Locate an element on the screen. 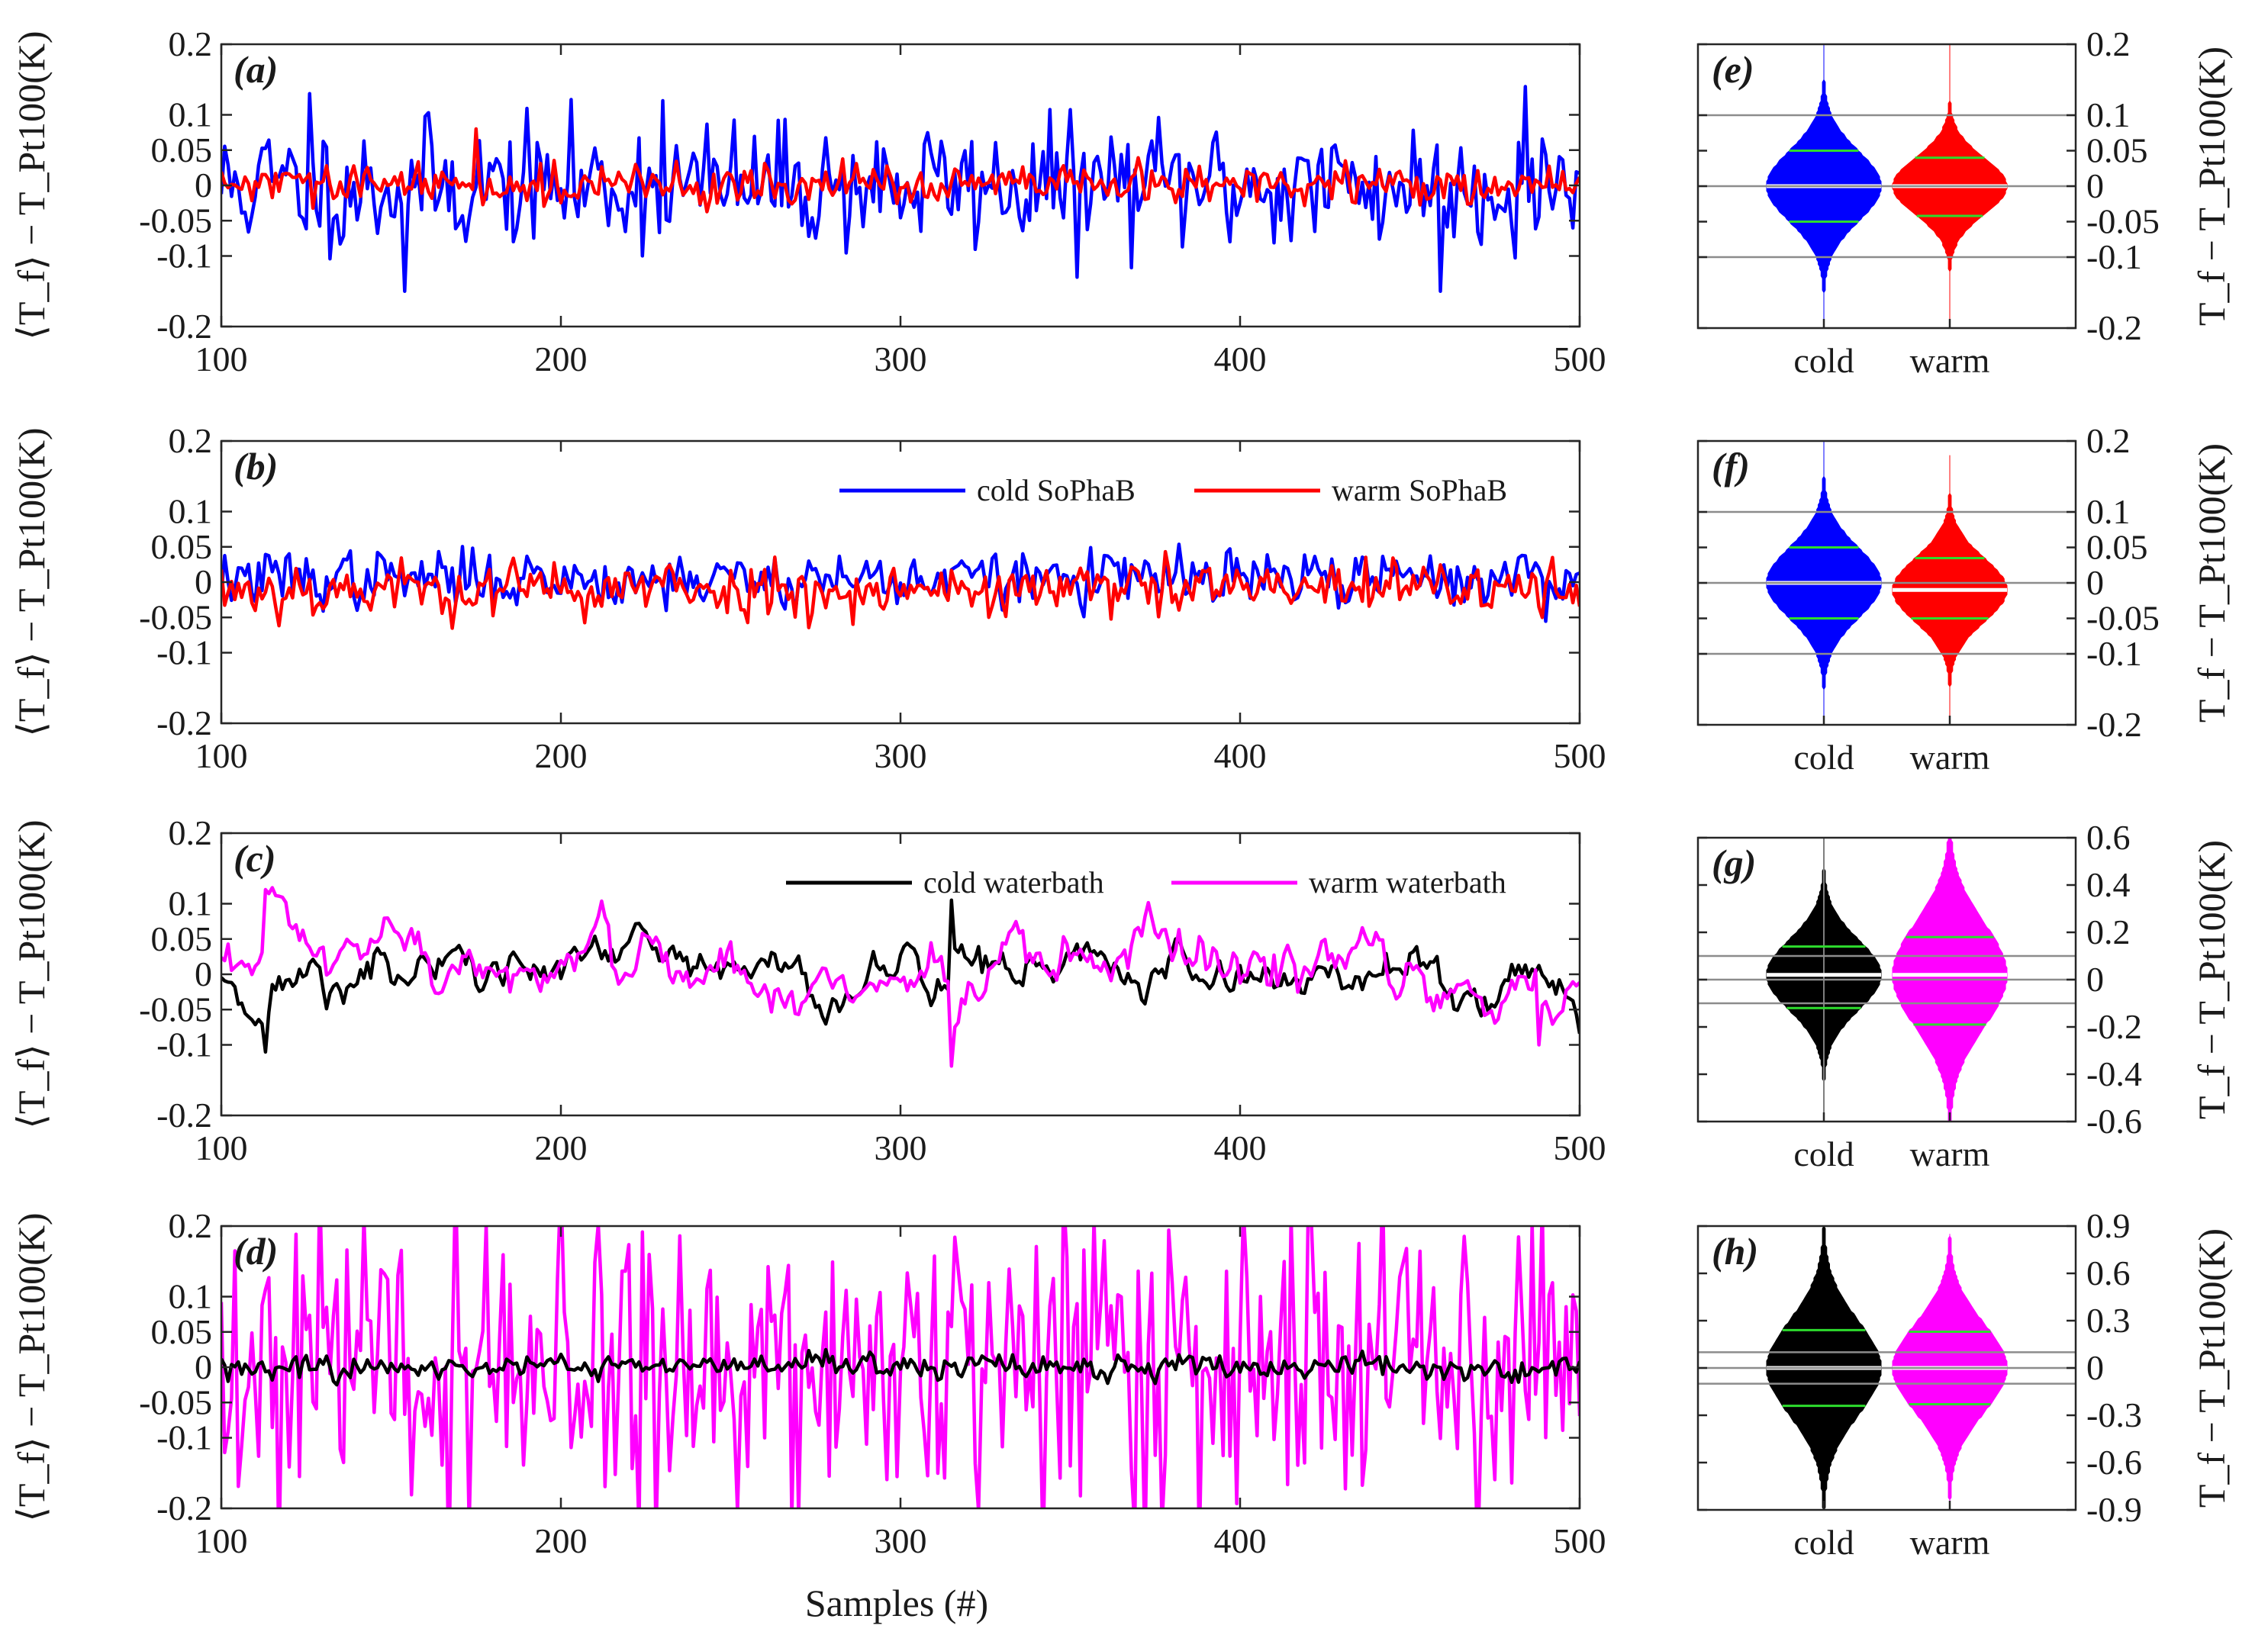 The width and height of the screenshot is (2268, 1635). panel-label: (h) is located at coordinates (1735, 1251).